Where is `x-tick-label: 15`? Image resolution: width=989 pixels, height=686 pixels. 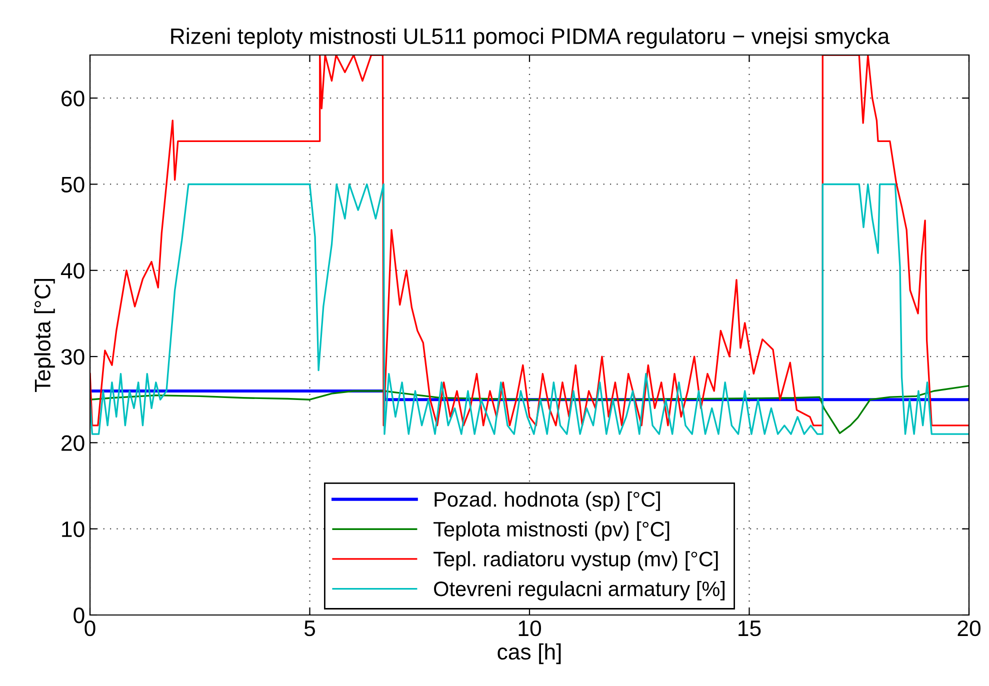
x-tick-label: 15 is located at coordinates (749, 628).